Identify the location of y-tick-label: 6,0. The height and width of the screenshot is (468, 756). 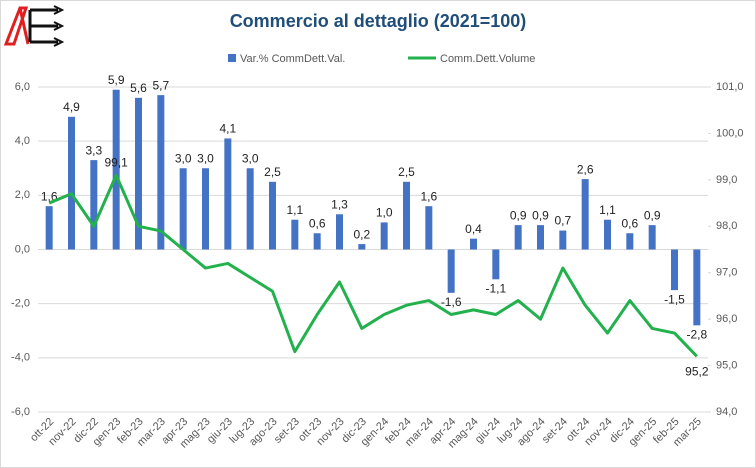
(22, 87).